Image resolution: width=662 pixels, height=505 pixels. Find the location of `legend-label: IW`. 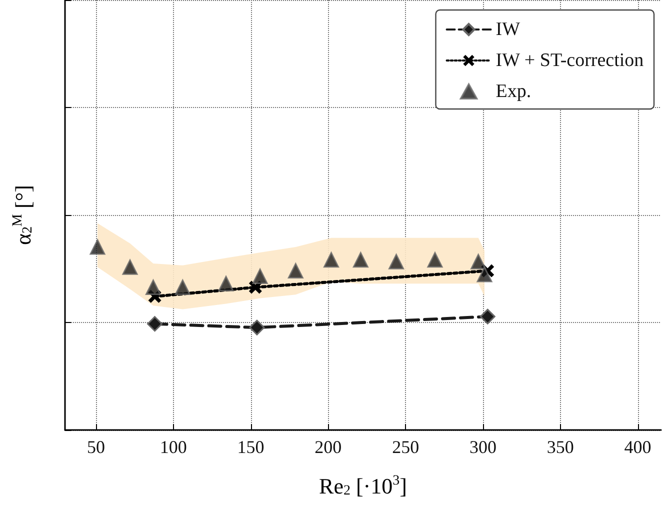

legend-label: IW is located at coordinates (508, 29).